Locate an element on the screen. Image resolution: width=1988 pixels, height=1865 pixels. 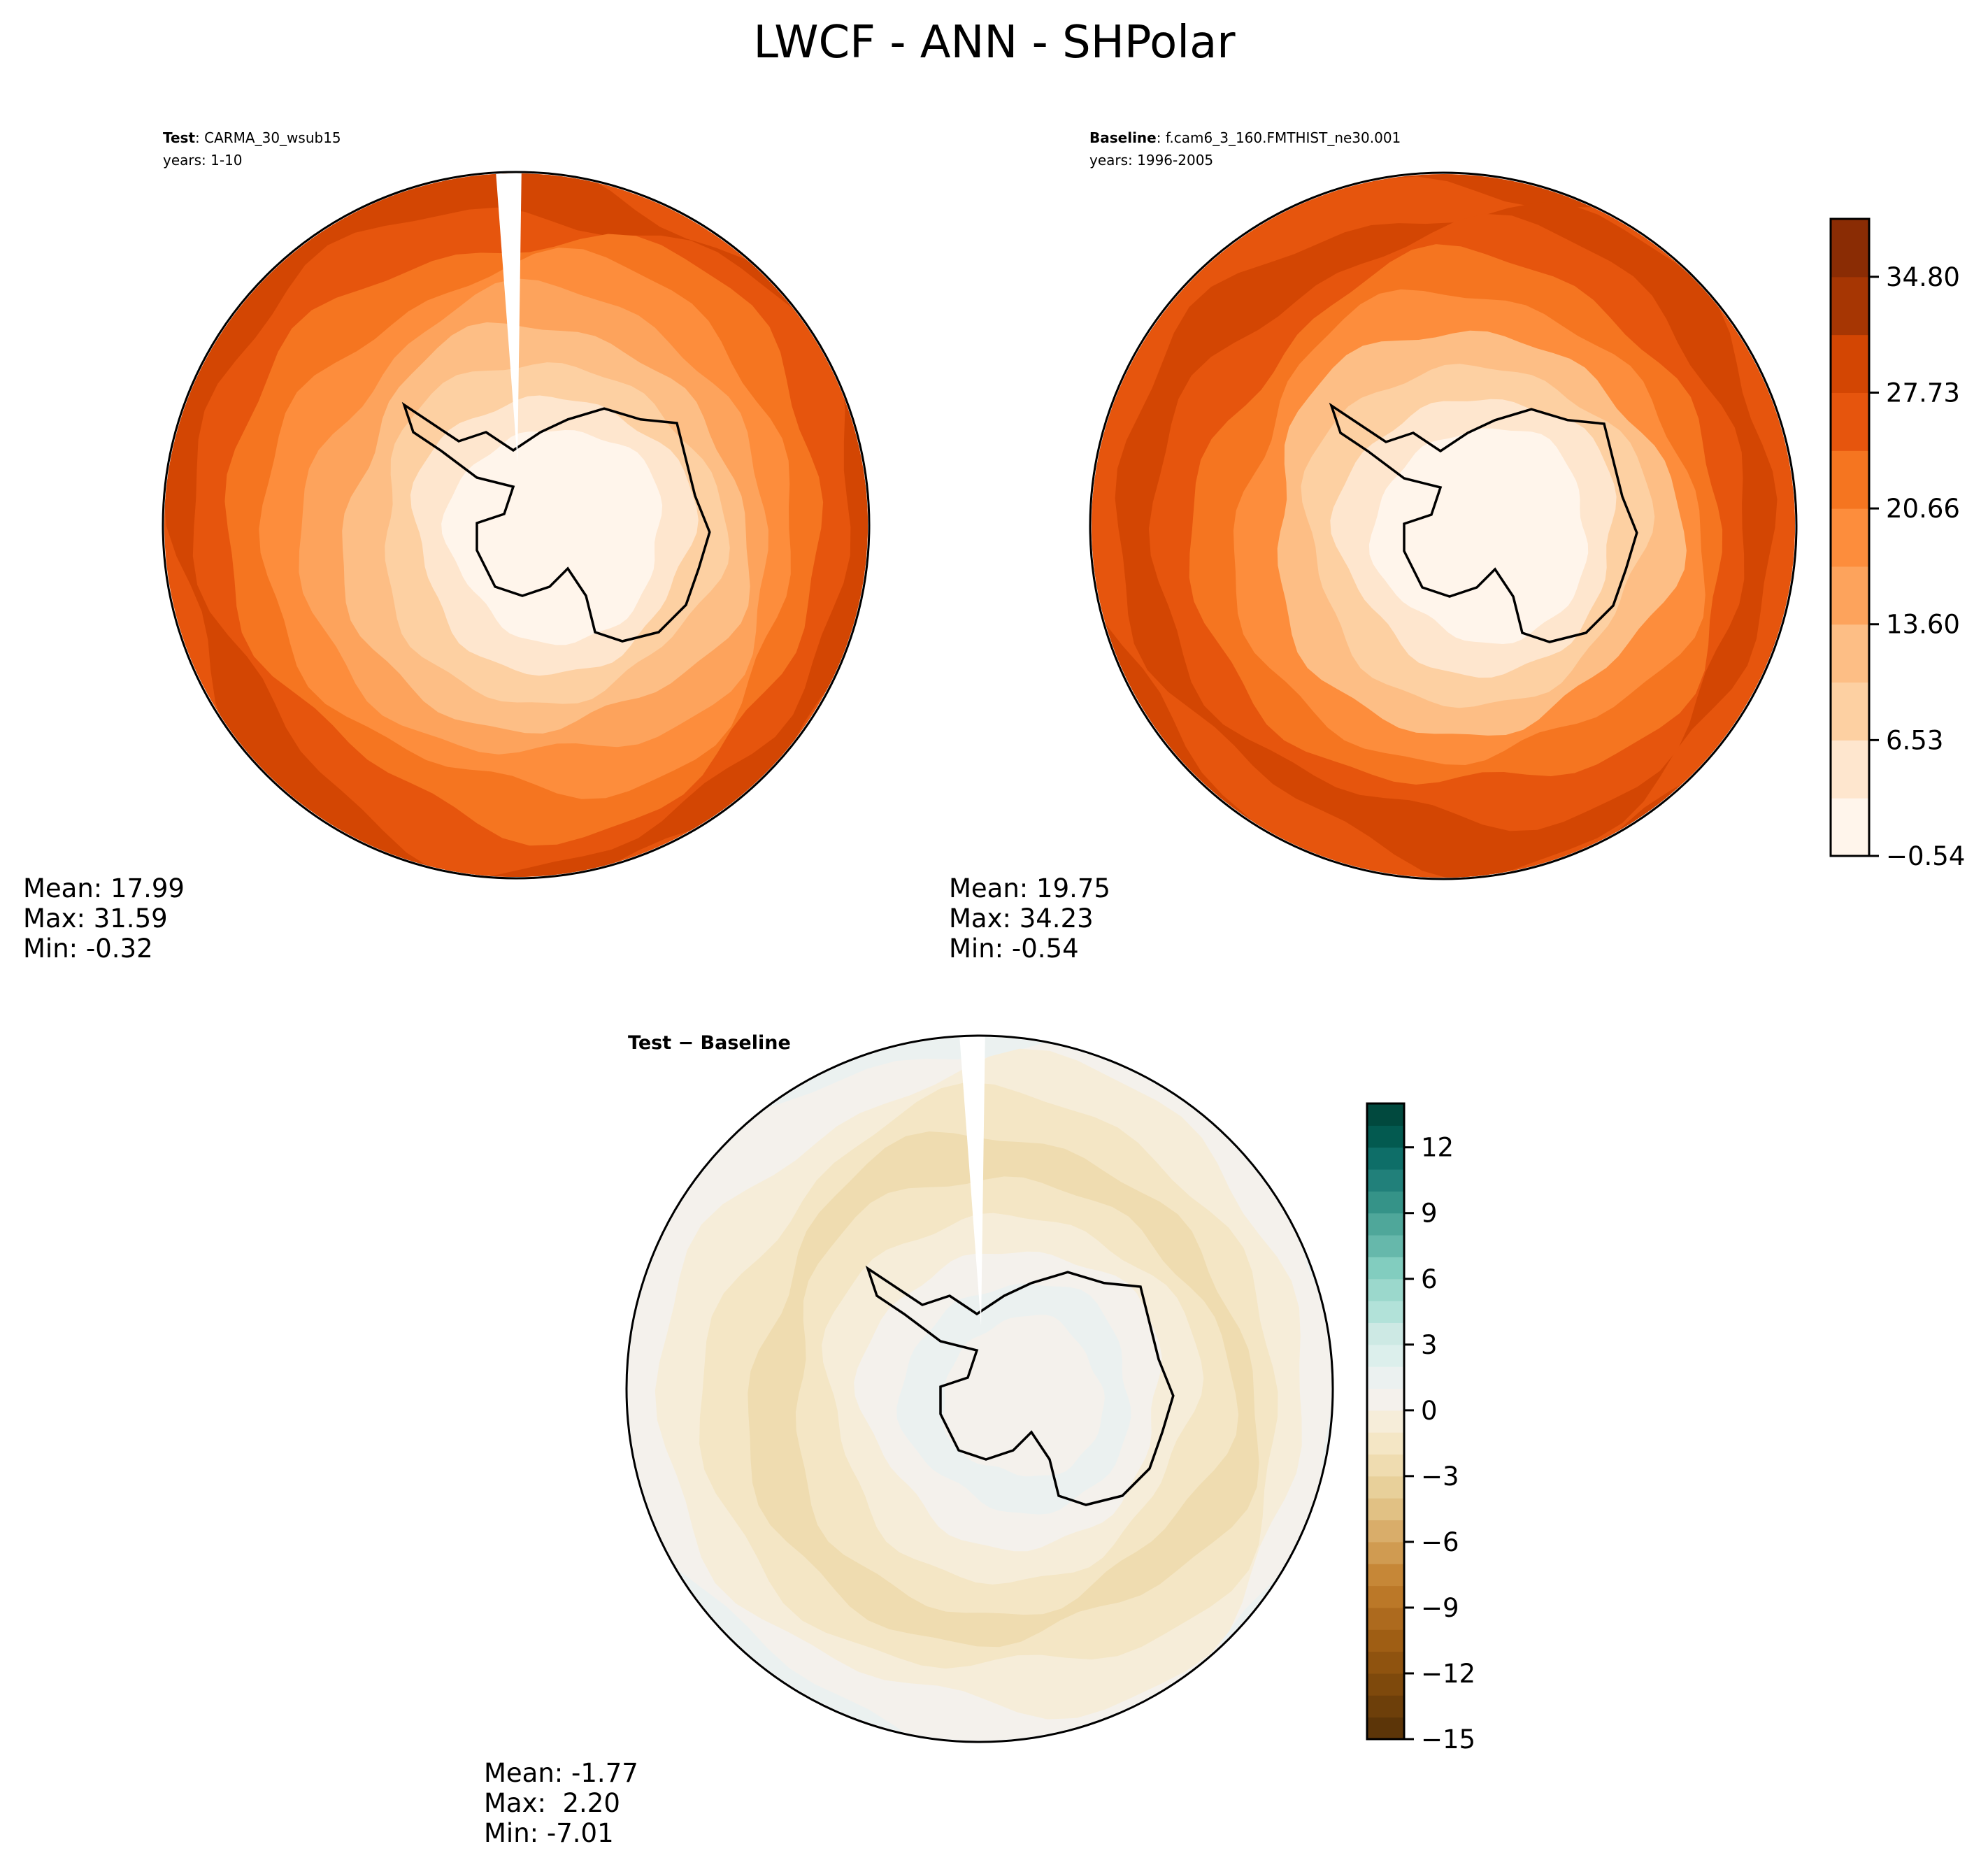
test-map is located at coordinates (516, 525).